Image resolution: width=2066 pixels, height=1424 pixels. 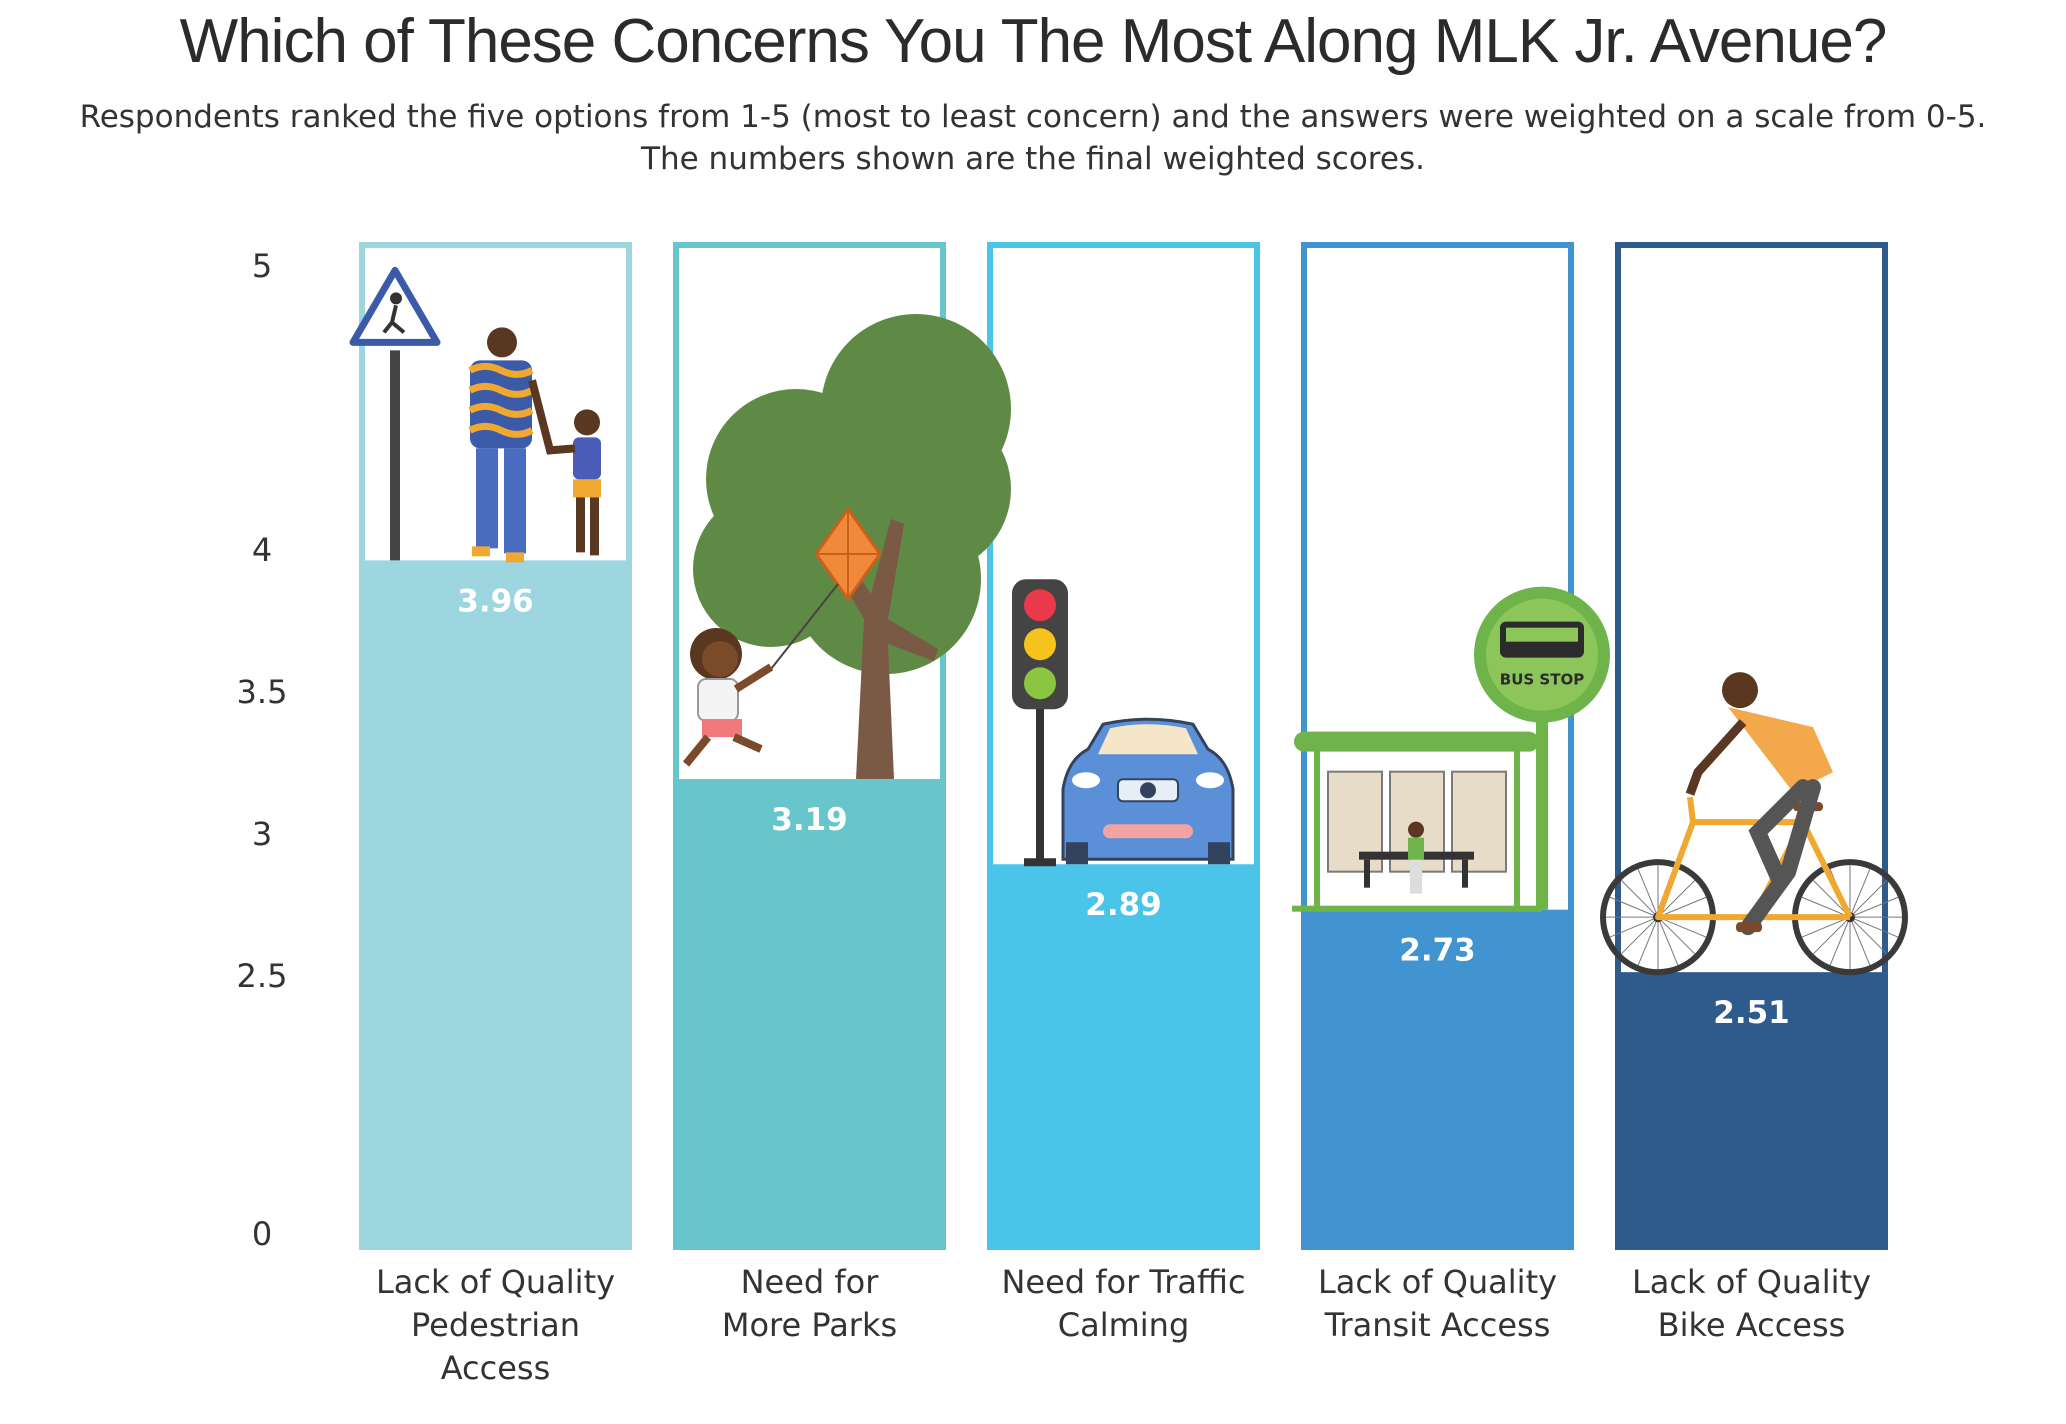 I want to click on kid-legs, so click(x=722, y=750).